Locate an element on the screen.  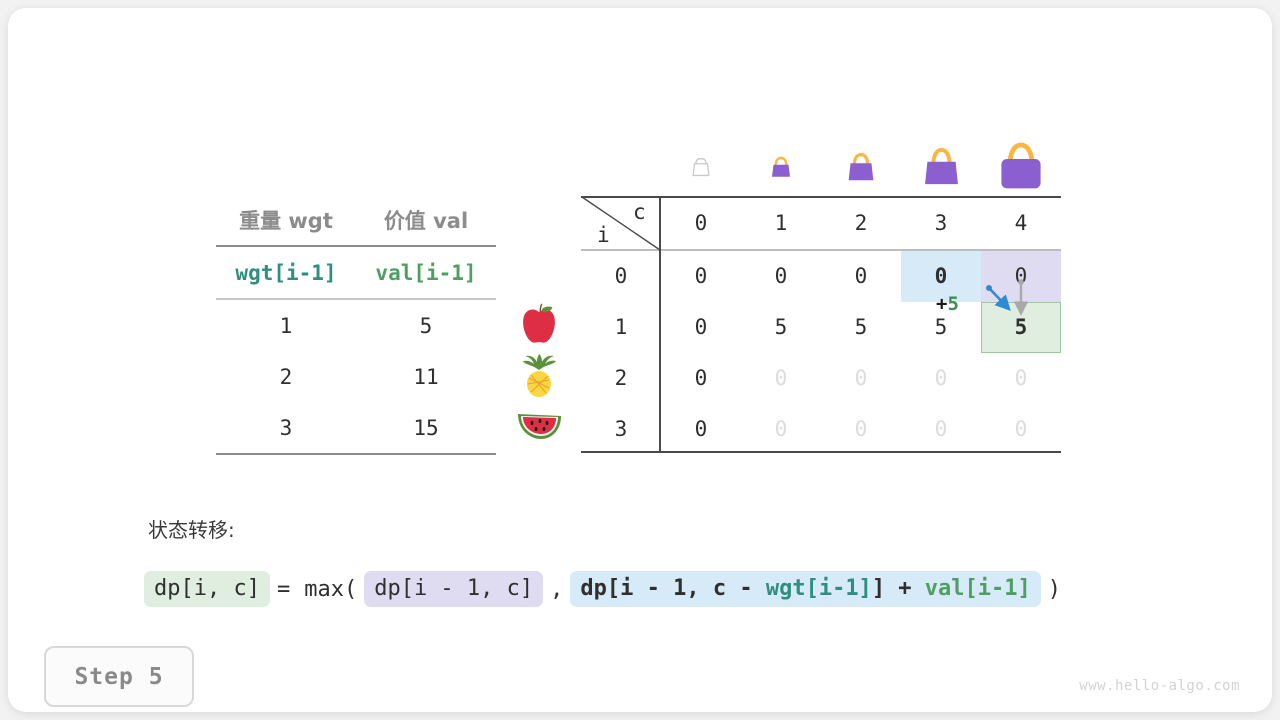
dp-cell-1-4: 5 is located at coordinates (1021, 327).